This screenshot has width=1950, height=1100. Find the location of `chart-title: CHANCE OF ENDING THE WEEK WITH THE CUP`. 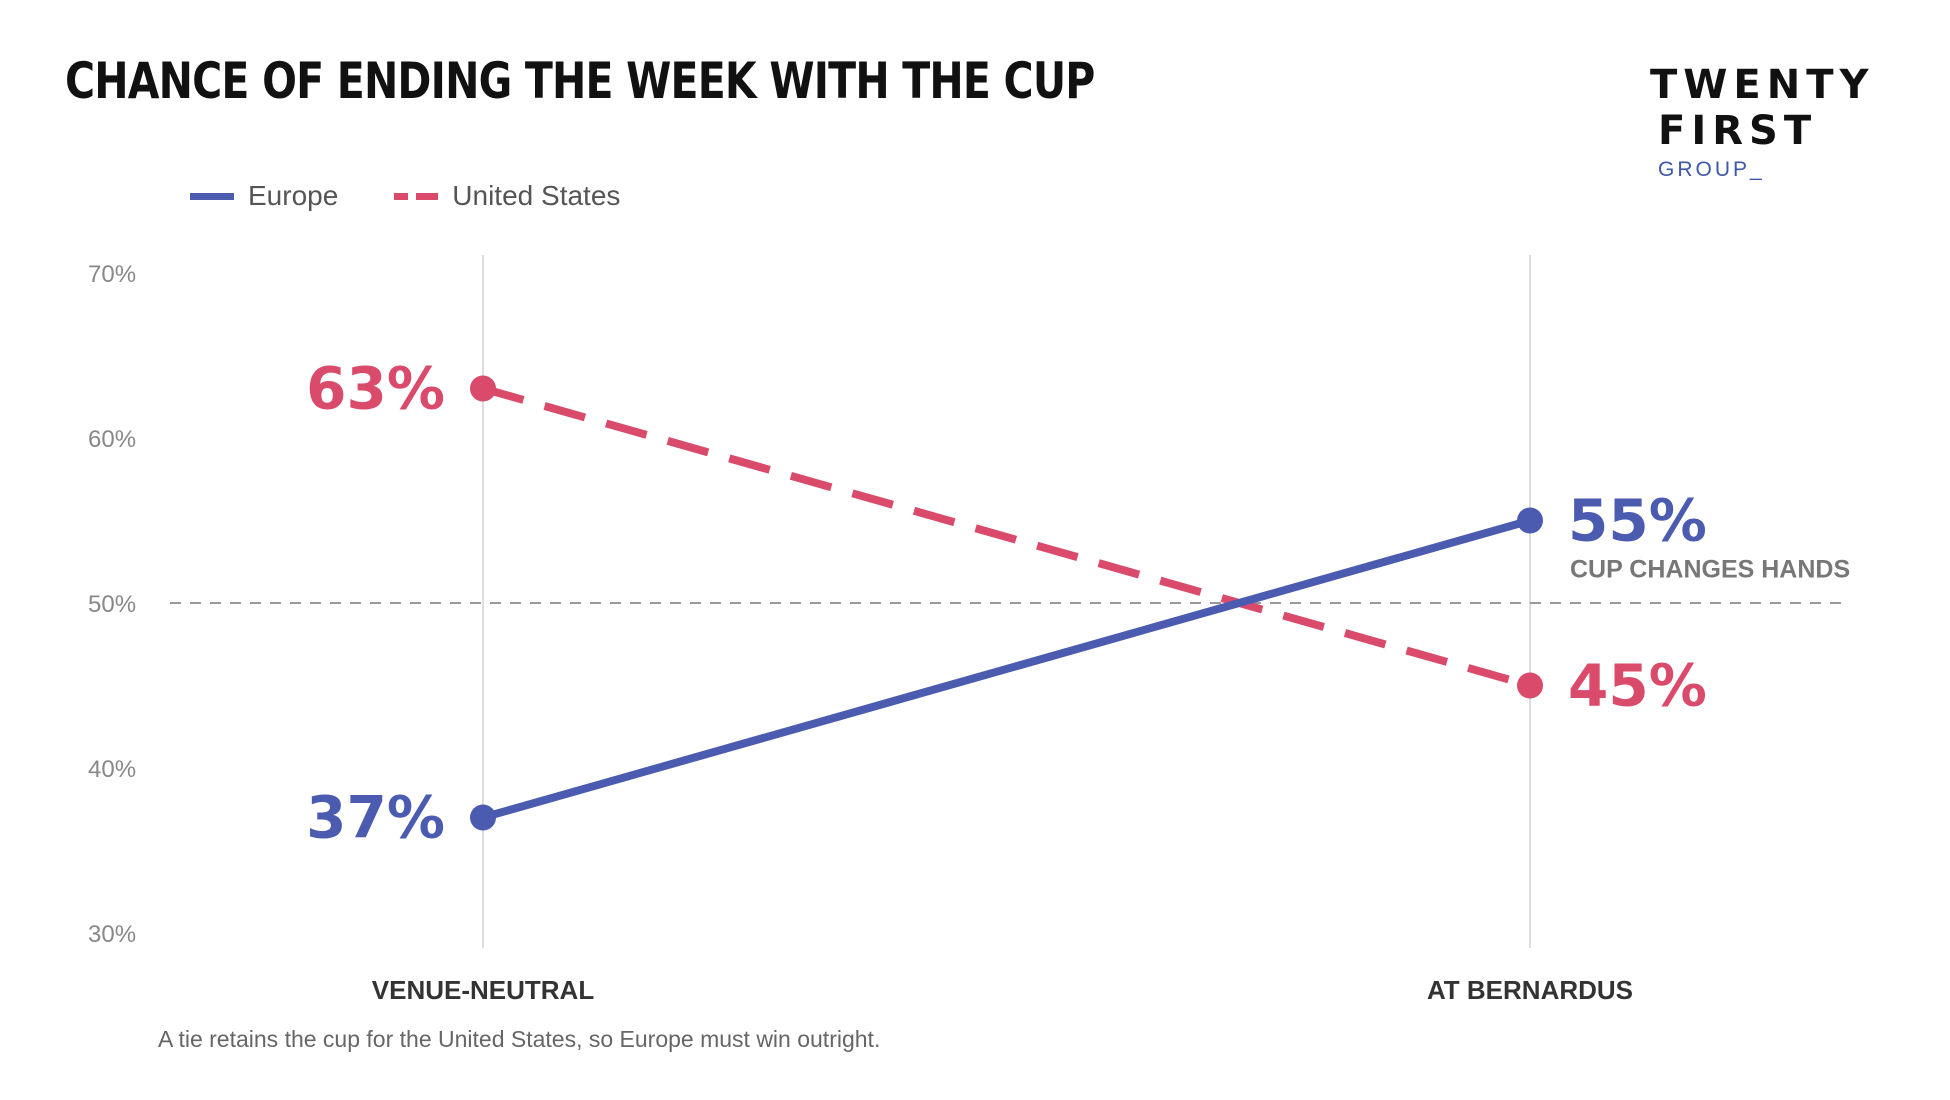

chart-title: CHANCE OF ENDING THE WEEK WITH THE CUP is located at coordinates (580, 81).